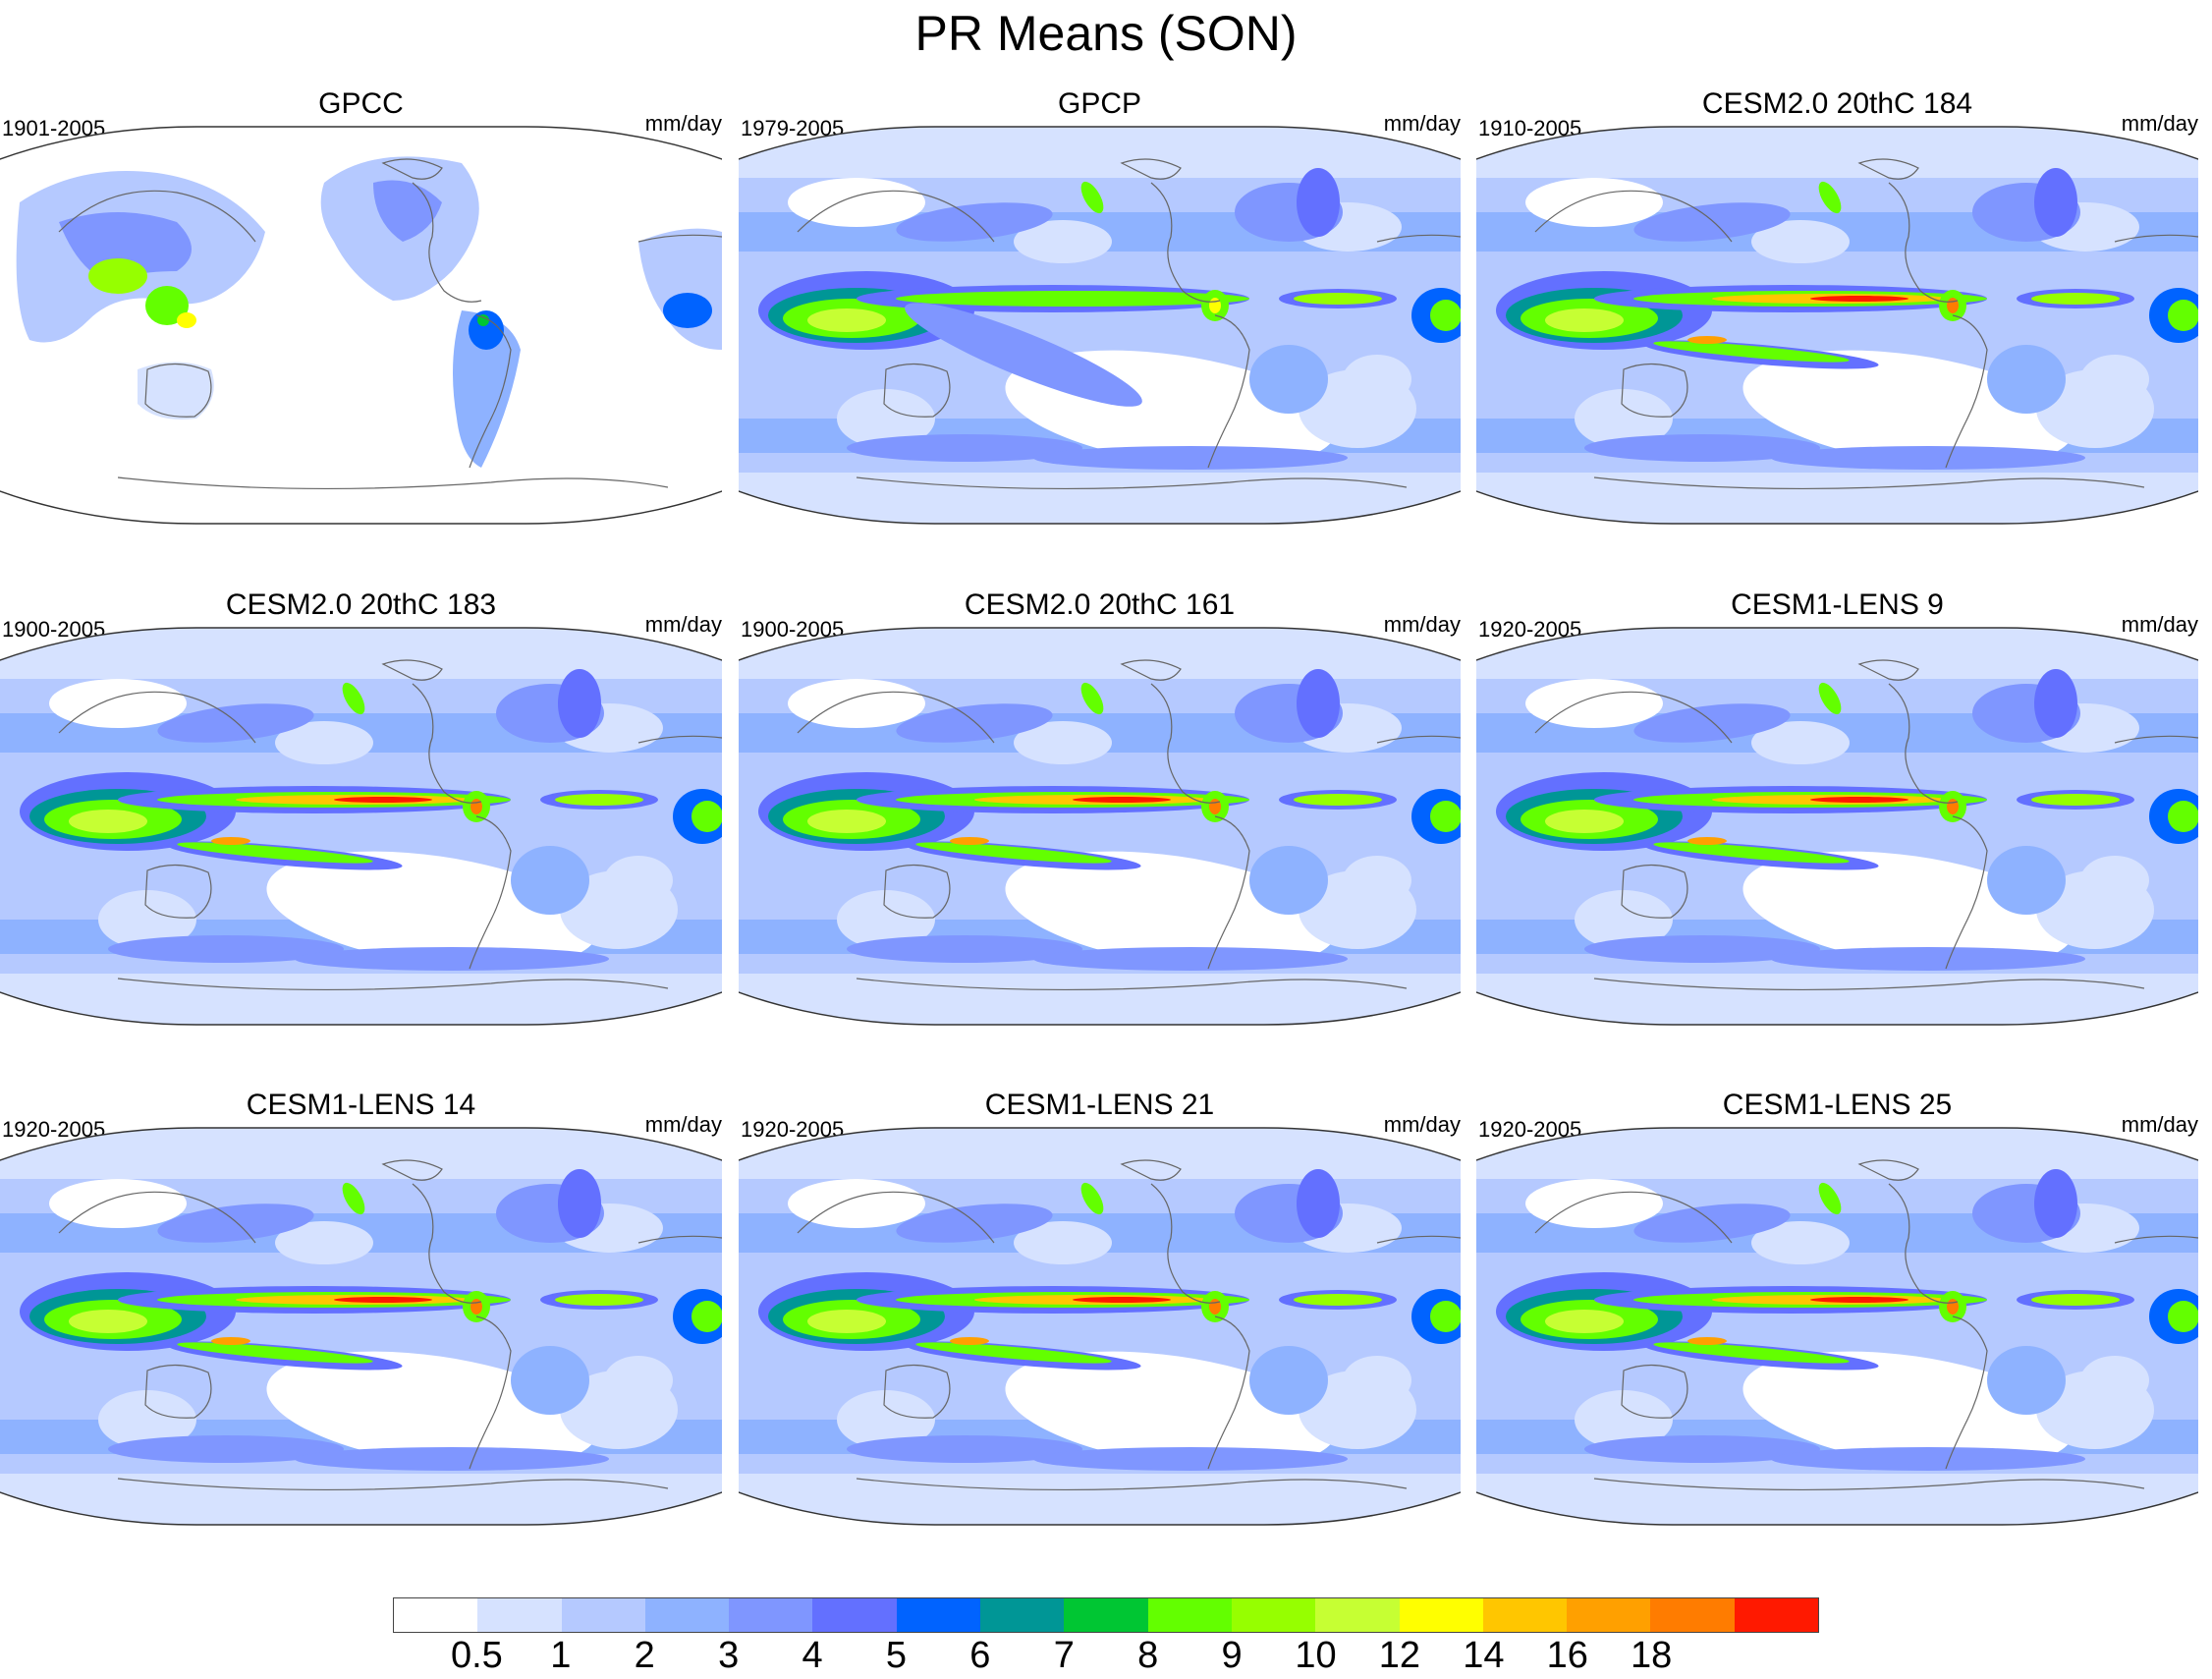 This screenshot has height=1679, width=2212. I want to click on colorbar-label: 1, so click(561, 1655).